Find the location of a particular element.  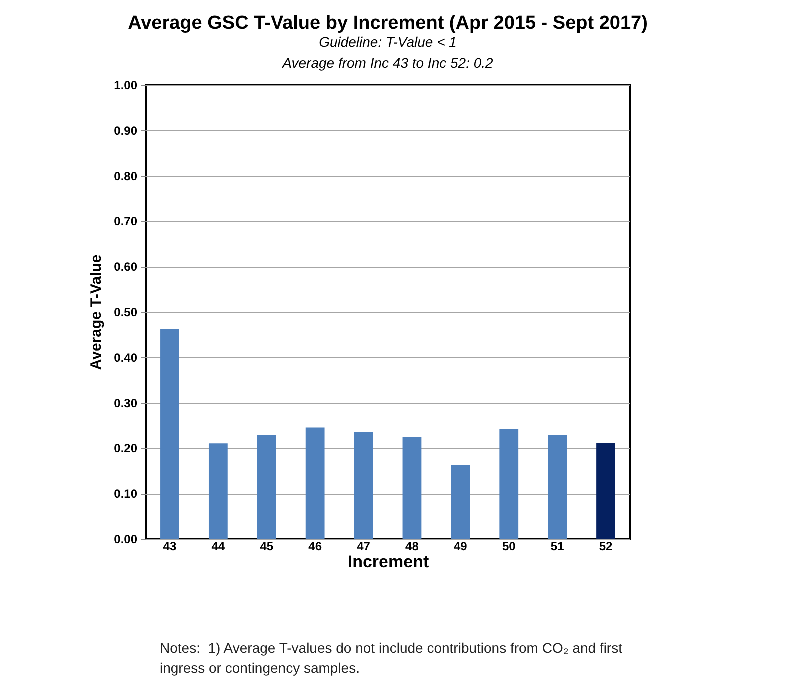

x-tick-label: 49 is located at coordinates (461, 547).